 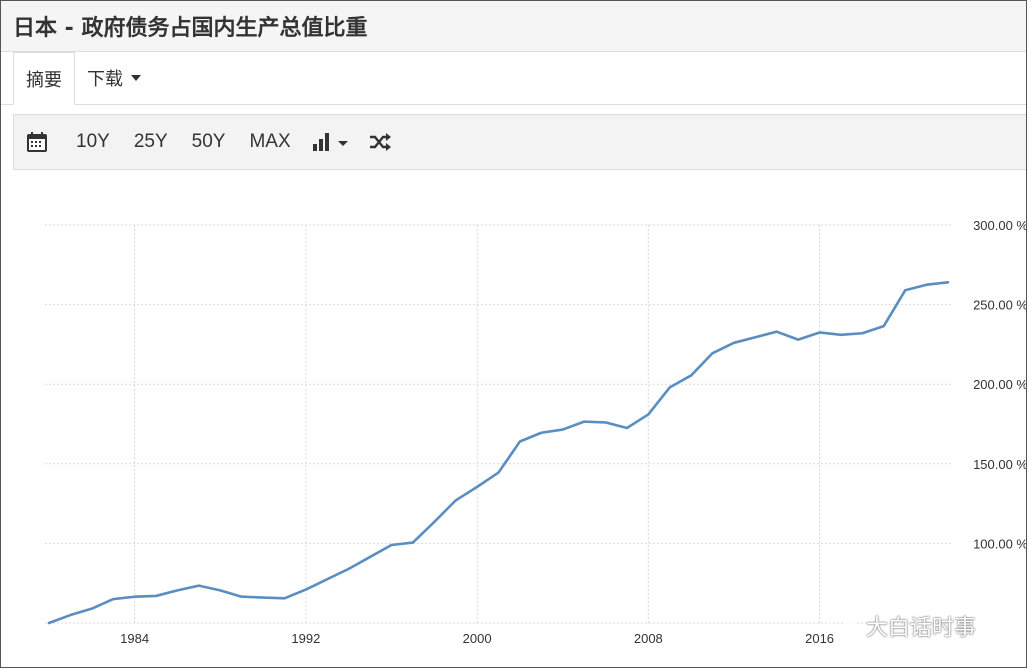 What do you see at coordinates (136, 78) in the screenshot?
I see `chevron-down-icon` at bounding box center [136, 78].